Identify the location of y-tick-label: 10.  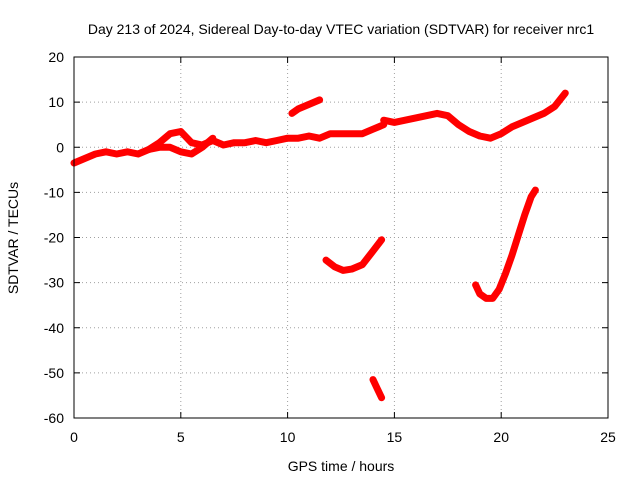
(56, 102).